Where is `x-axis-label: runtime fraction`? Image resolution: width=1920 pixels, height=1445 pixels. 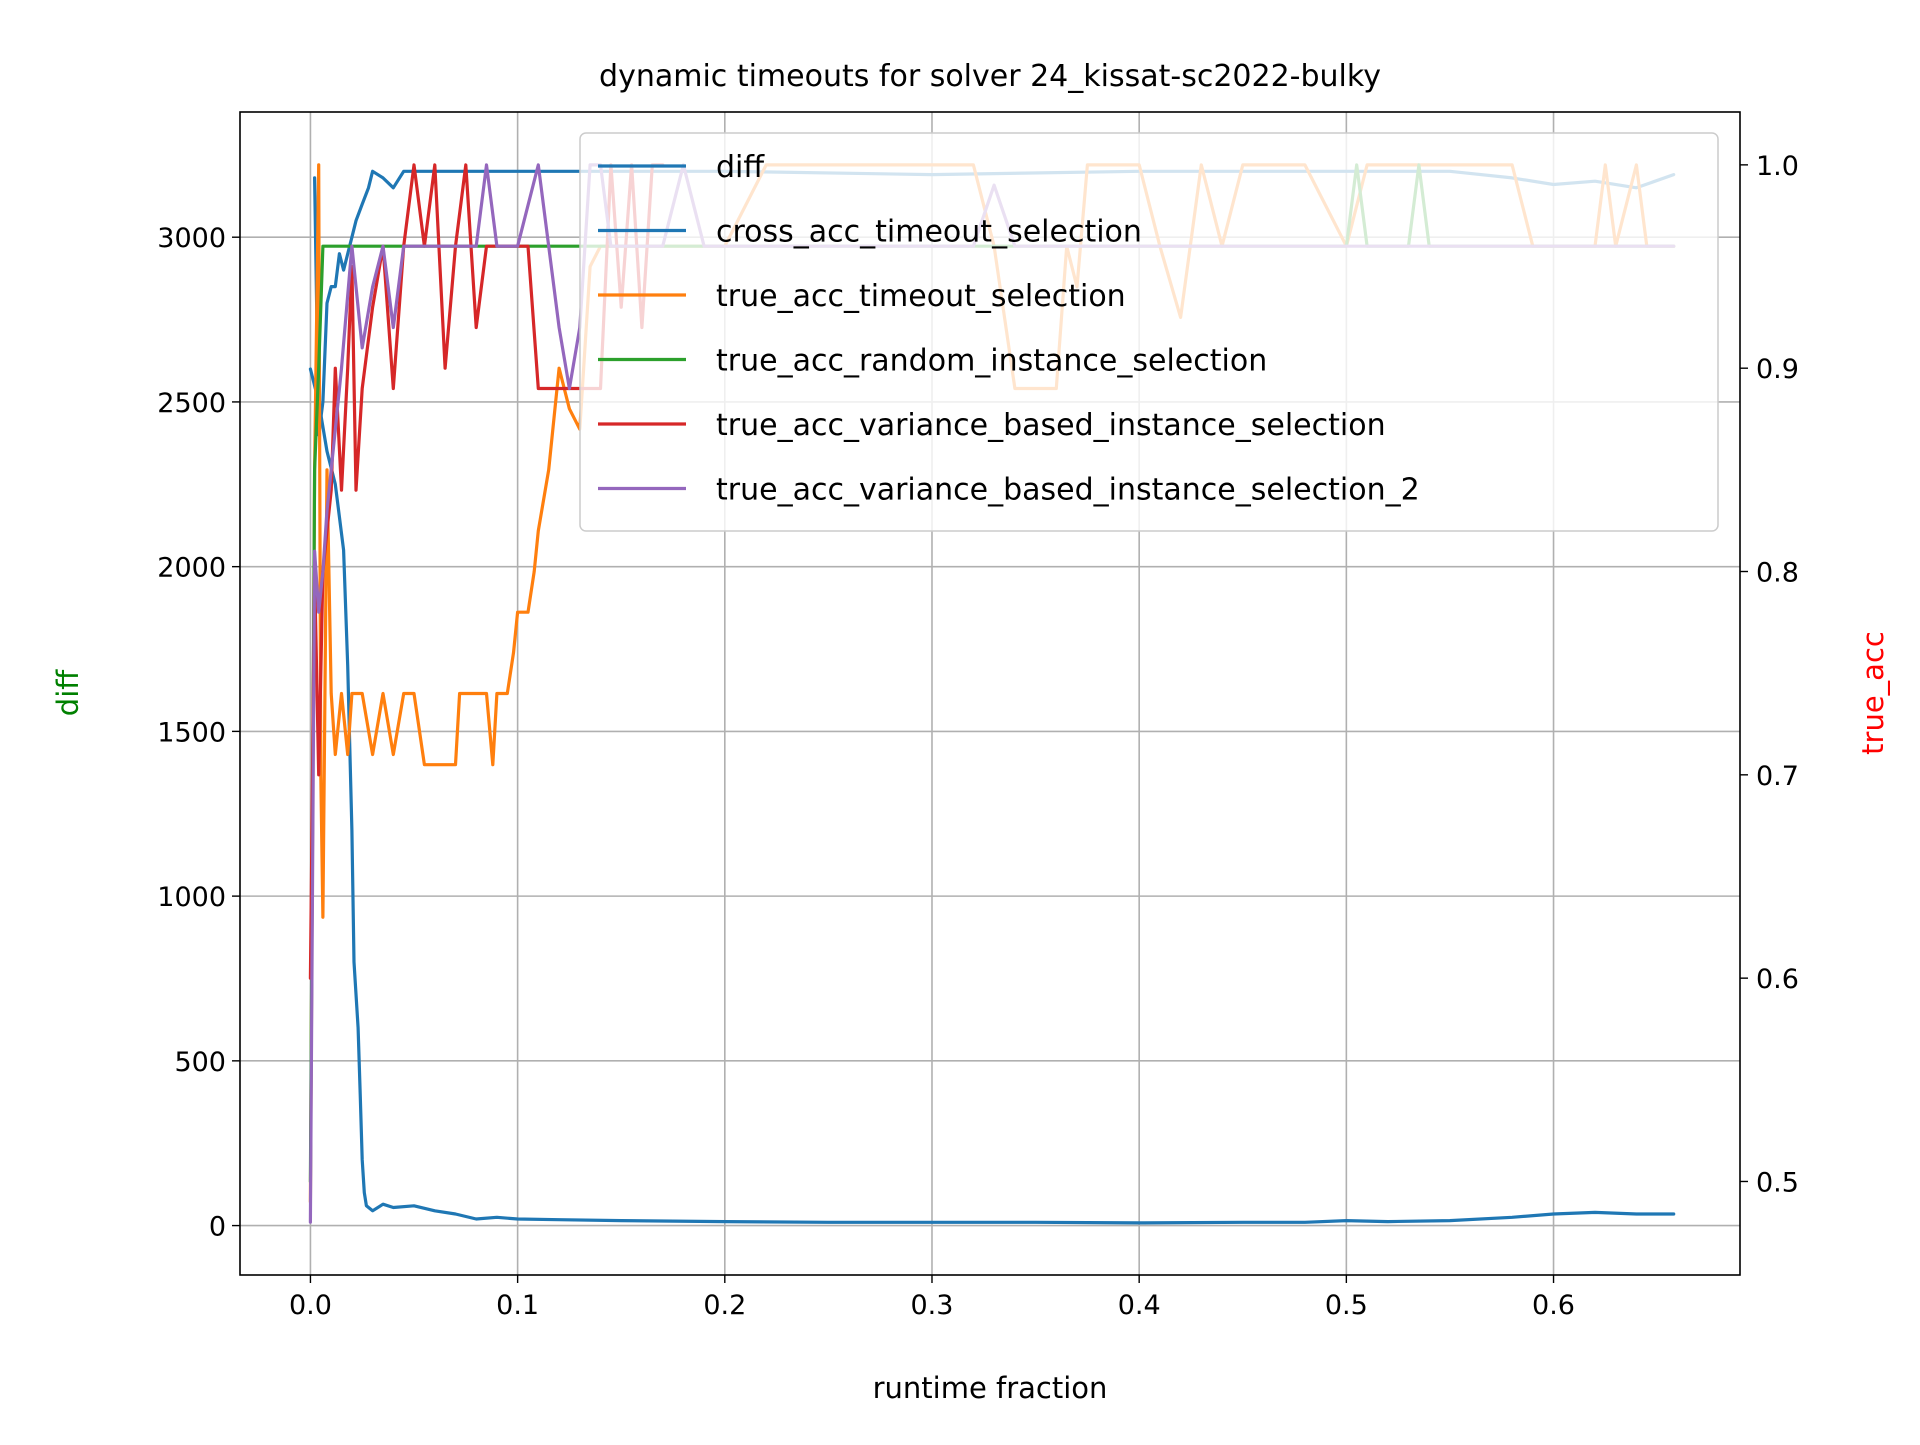 x-axis-label: runtime fraction is located at coordinates (990, 1388).